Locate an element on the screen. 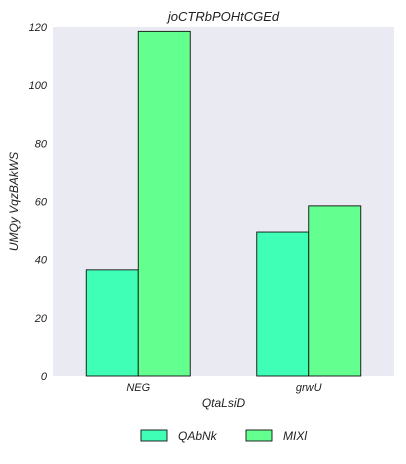 Image resolution: width=406 pixels, height=464 pixels. y-tick-label: 0 is located at coordinates (44, 377).